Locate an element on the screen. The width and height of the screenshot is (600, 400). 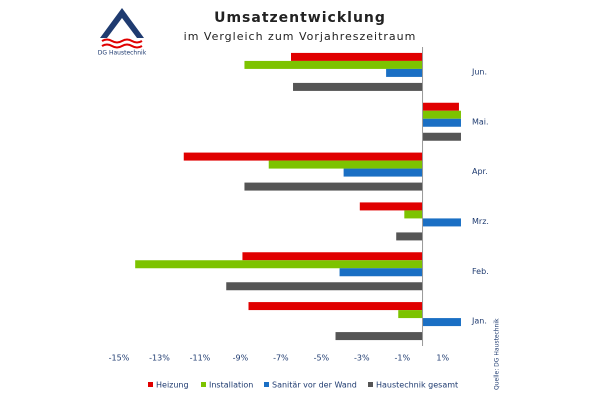
x-tick-label: 1% is located at coordinates (442, 358).